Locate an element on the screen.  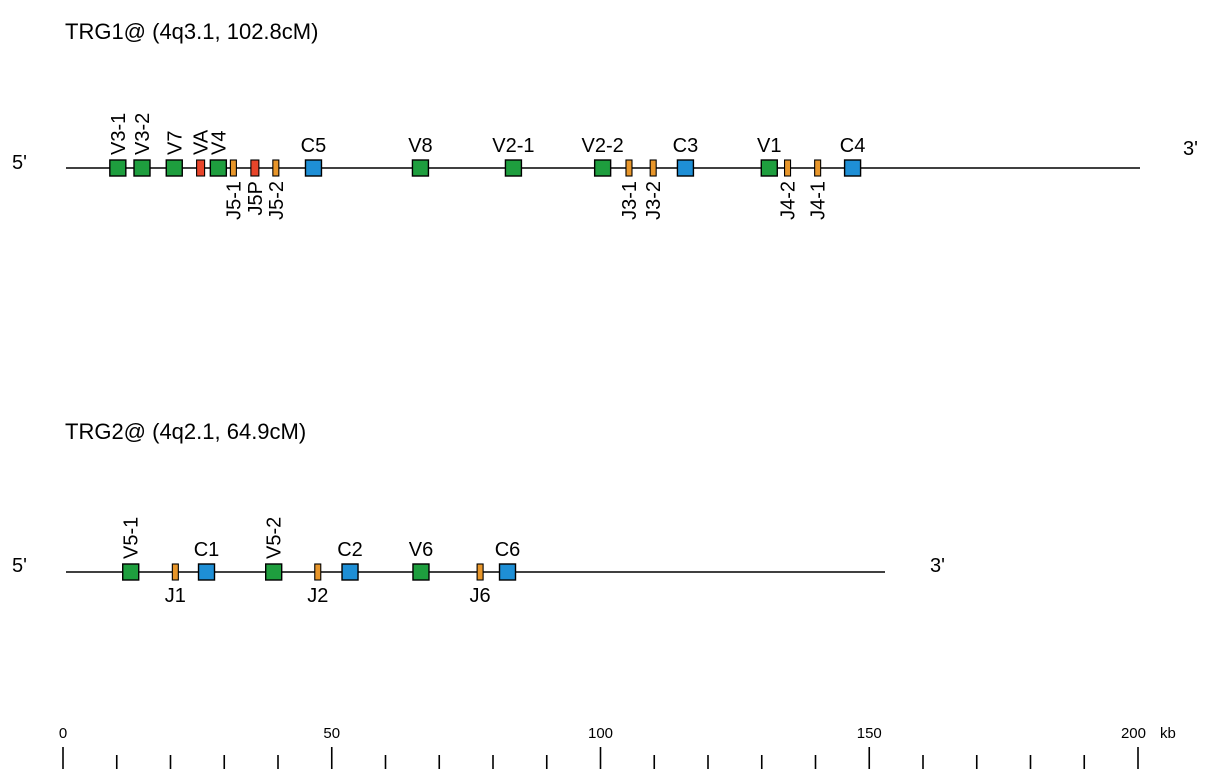
scale-unit: kb is located at coordinates (1168, 733).